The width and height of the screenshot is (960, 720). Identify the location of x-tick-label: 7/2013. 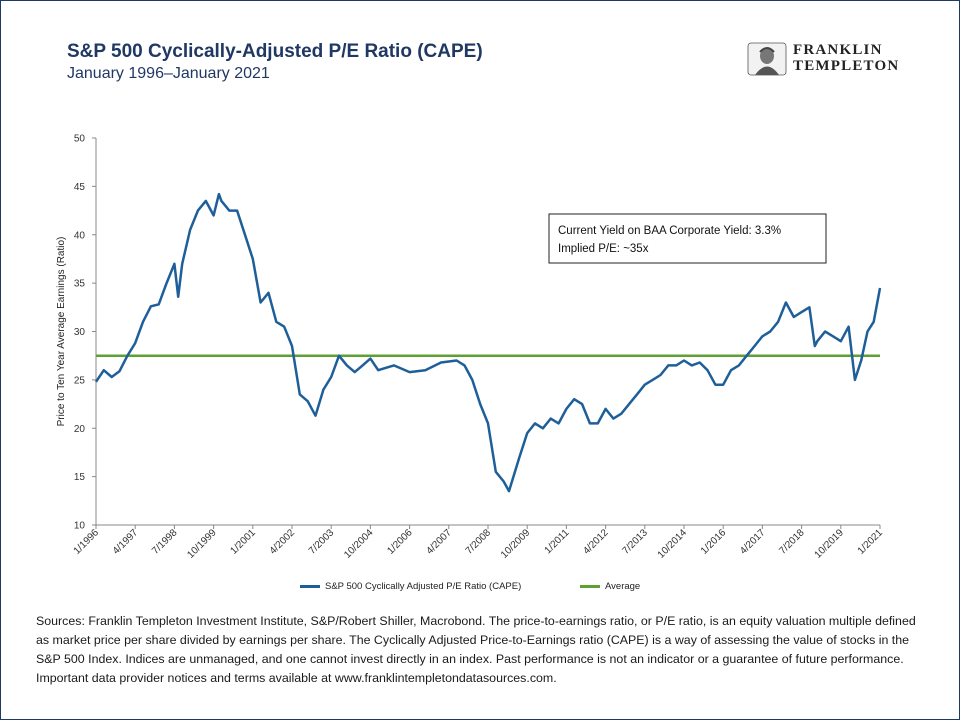
(636, 542).